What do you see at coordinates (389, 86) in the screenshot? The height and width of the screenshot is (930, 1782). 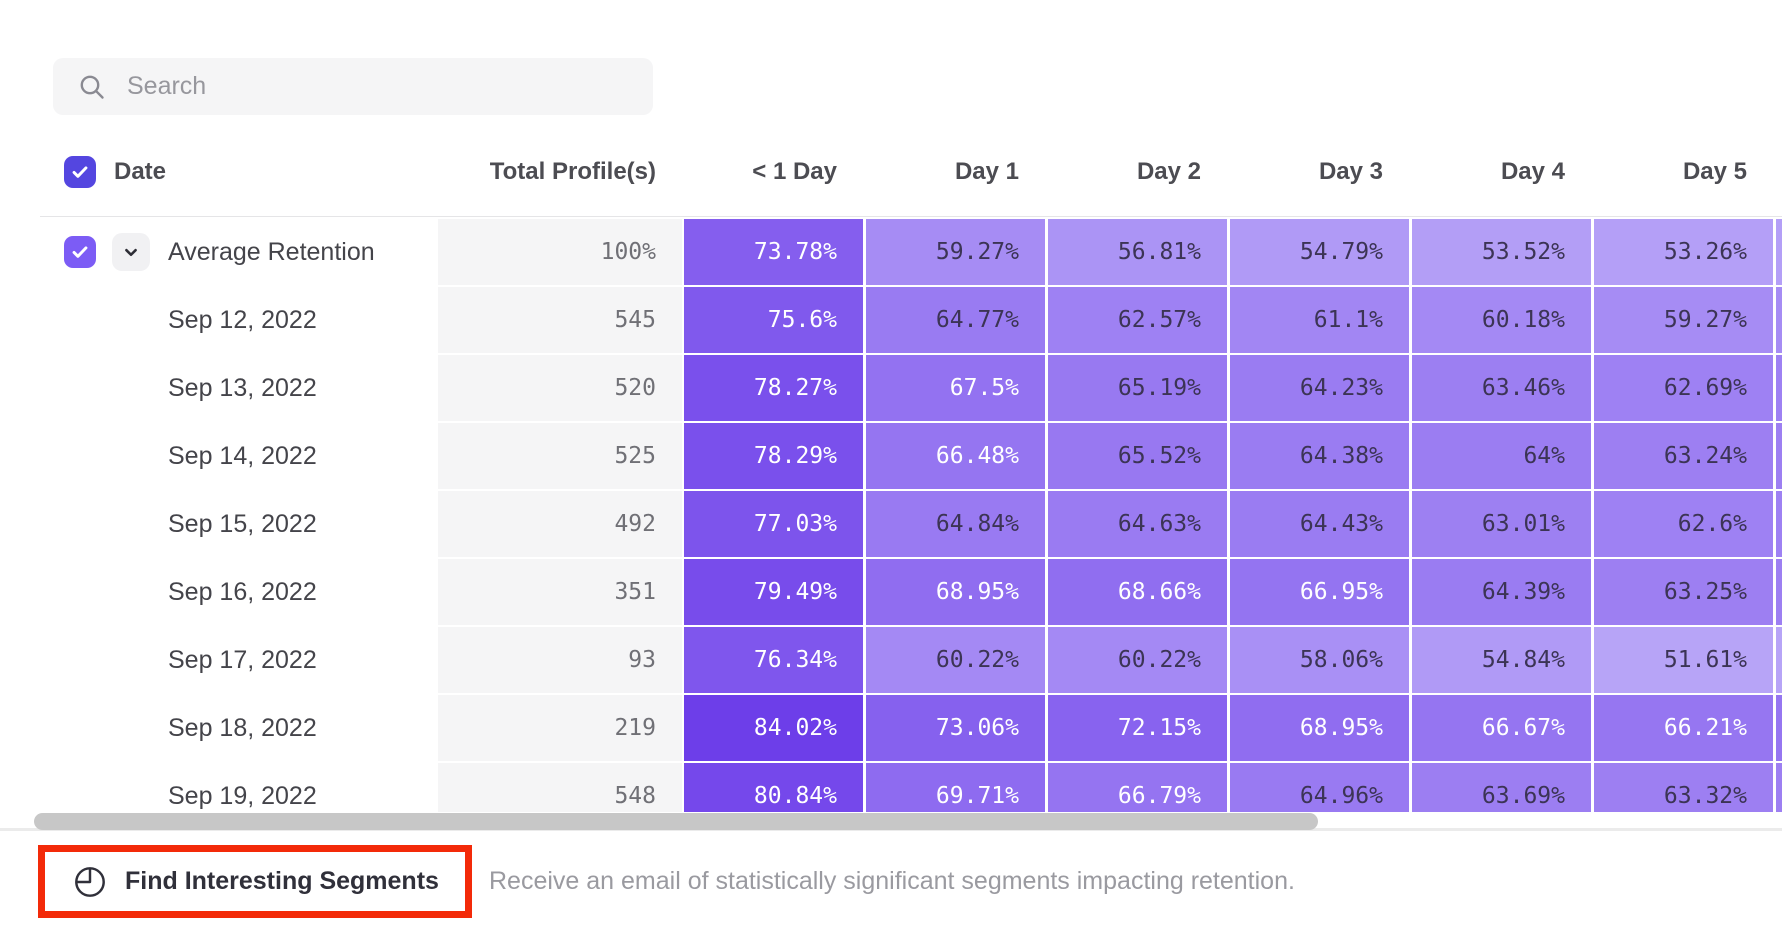 I see `search-input` at bounding box center [389, 86].